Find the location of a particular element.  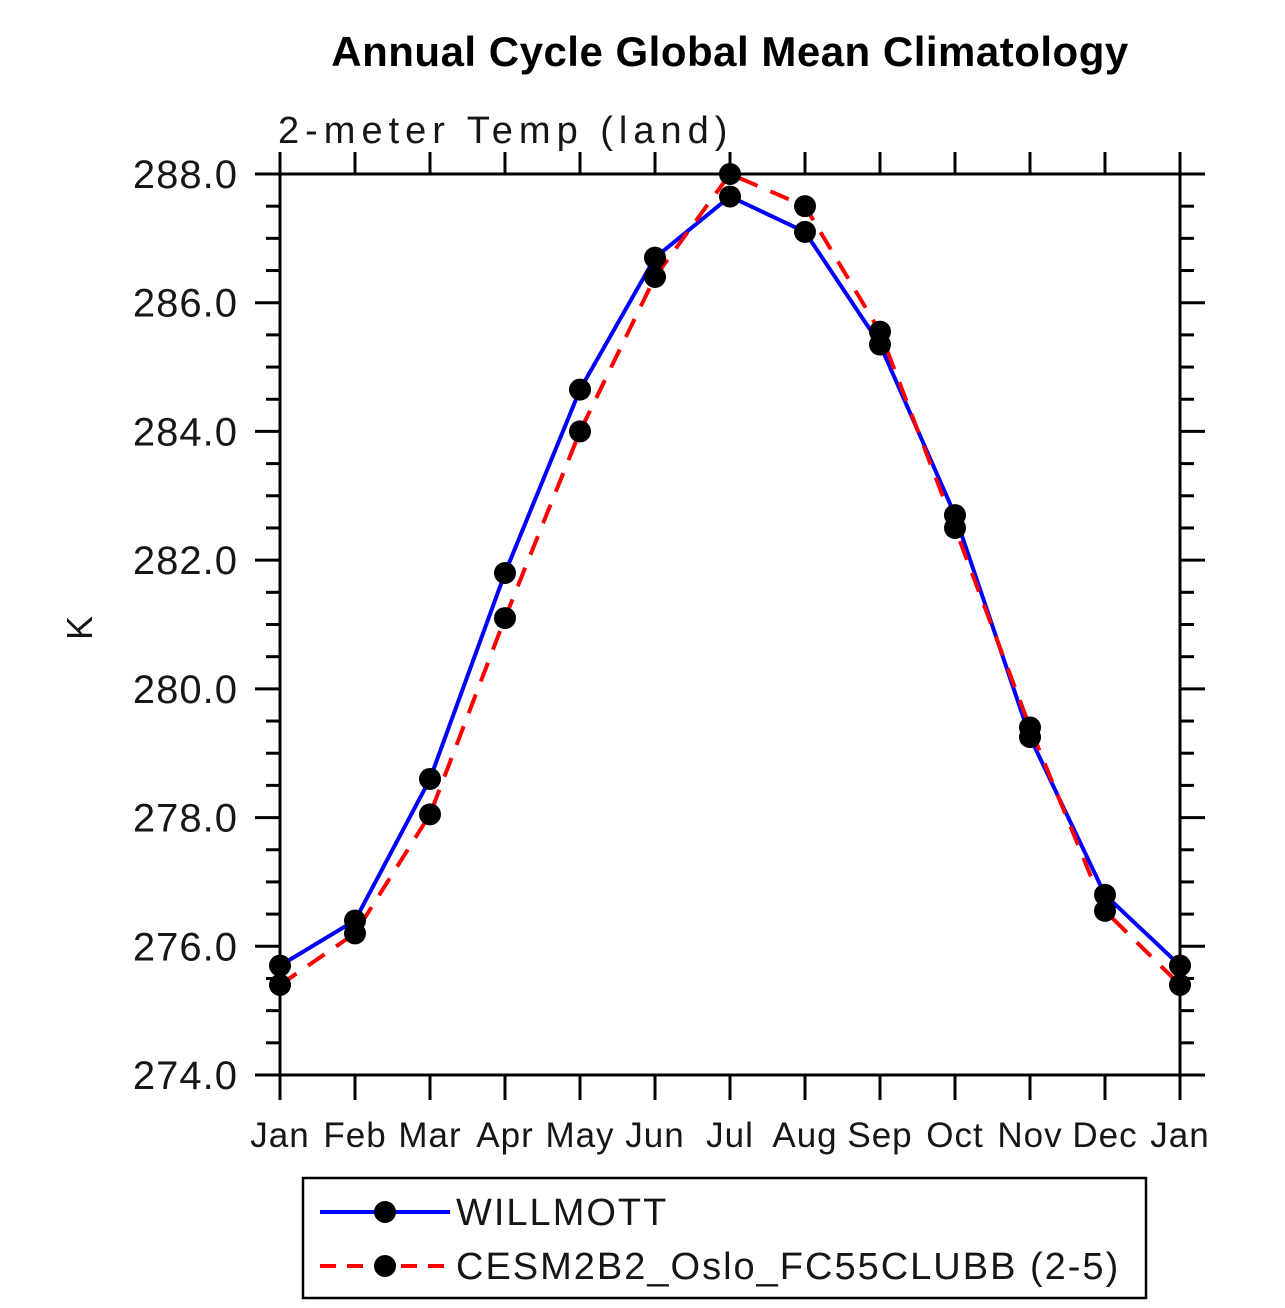

legend-item: CESM2B2_Oslo_FC55CLUBB (2-5) is located at coordinates (720, 1267).